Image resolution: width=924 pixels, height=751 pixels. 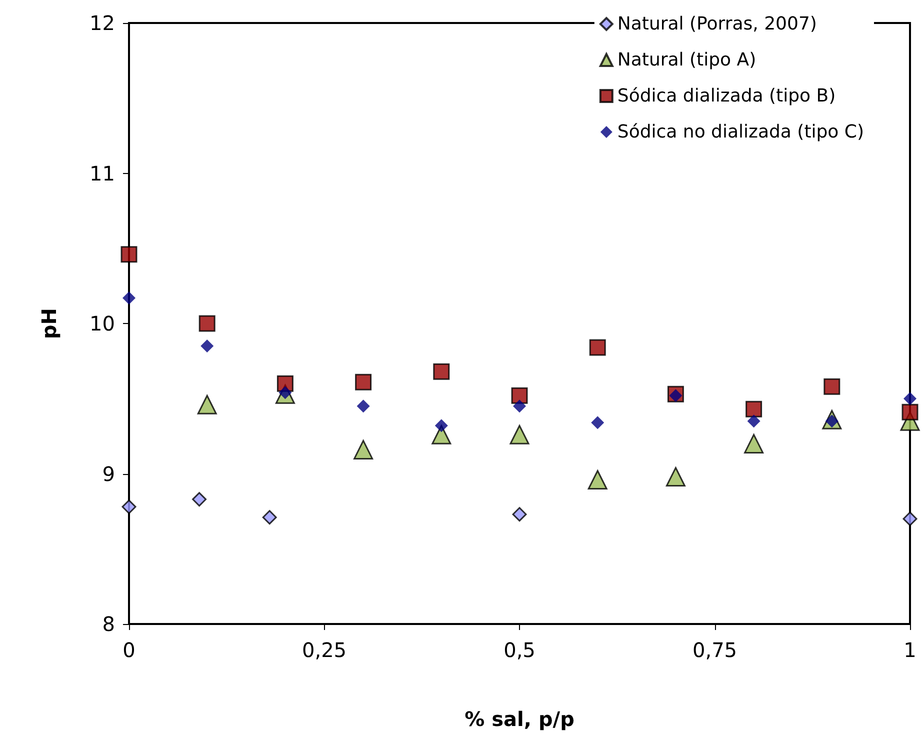 What do you see at coordinates (102, 324) in the screenshot?
I see `y-tick-label: 10` at bounding box center [102, 324].